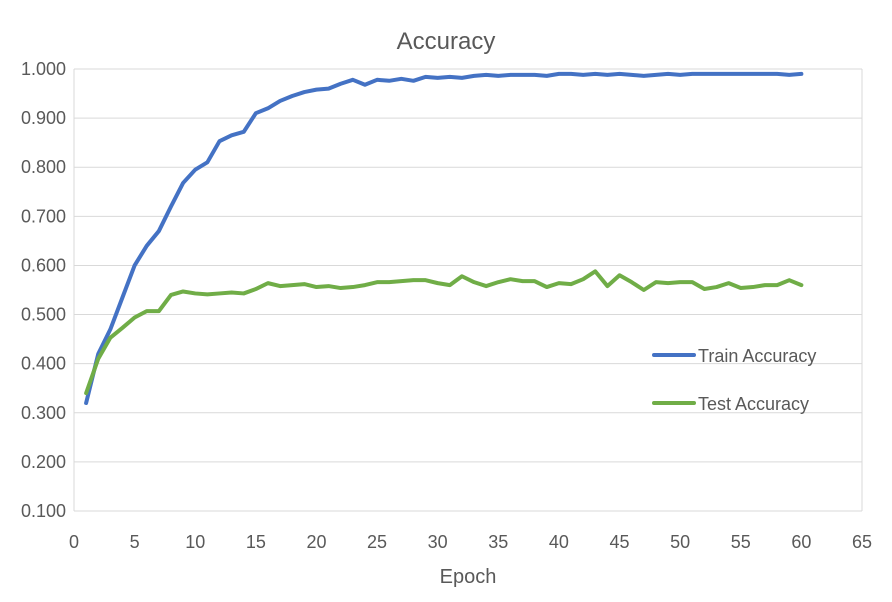 The width and height of the screenshot is (892, 602). I want to click on x-tick-label: 60, so click(801, 542).